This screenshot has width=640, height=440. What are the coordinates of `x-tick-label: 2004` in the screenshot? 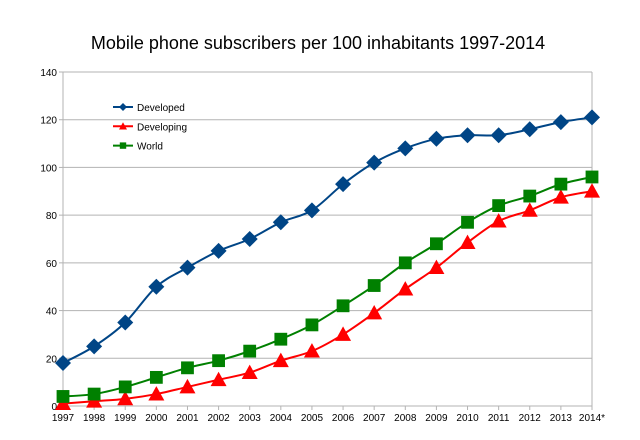 It's located at (281, 418).